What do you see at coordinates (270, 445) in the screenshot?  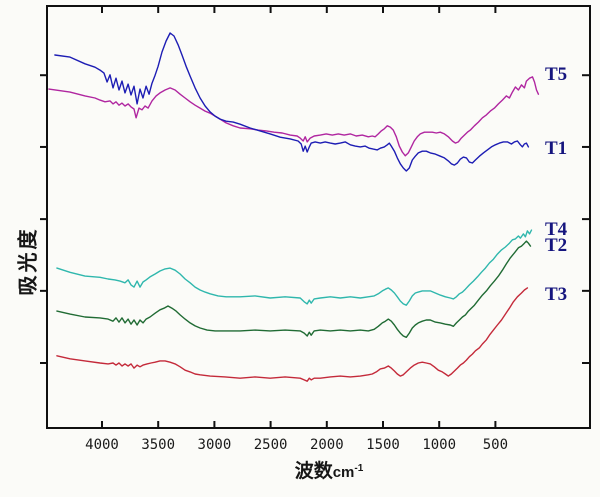 I see `x-tick-label-2500: 2500` at bounding box center [270, 445].